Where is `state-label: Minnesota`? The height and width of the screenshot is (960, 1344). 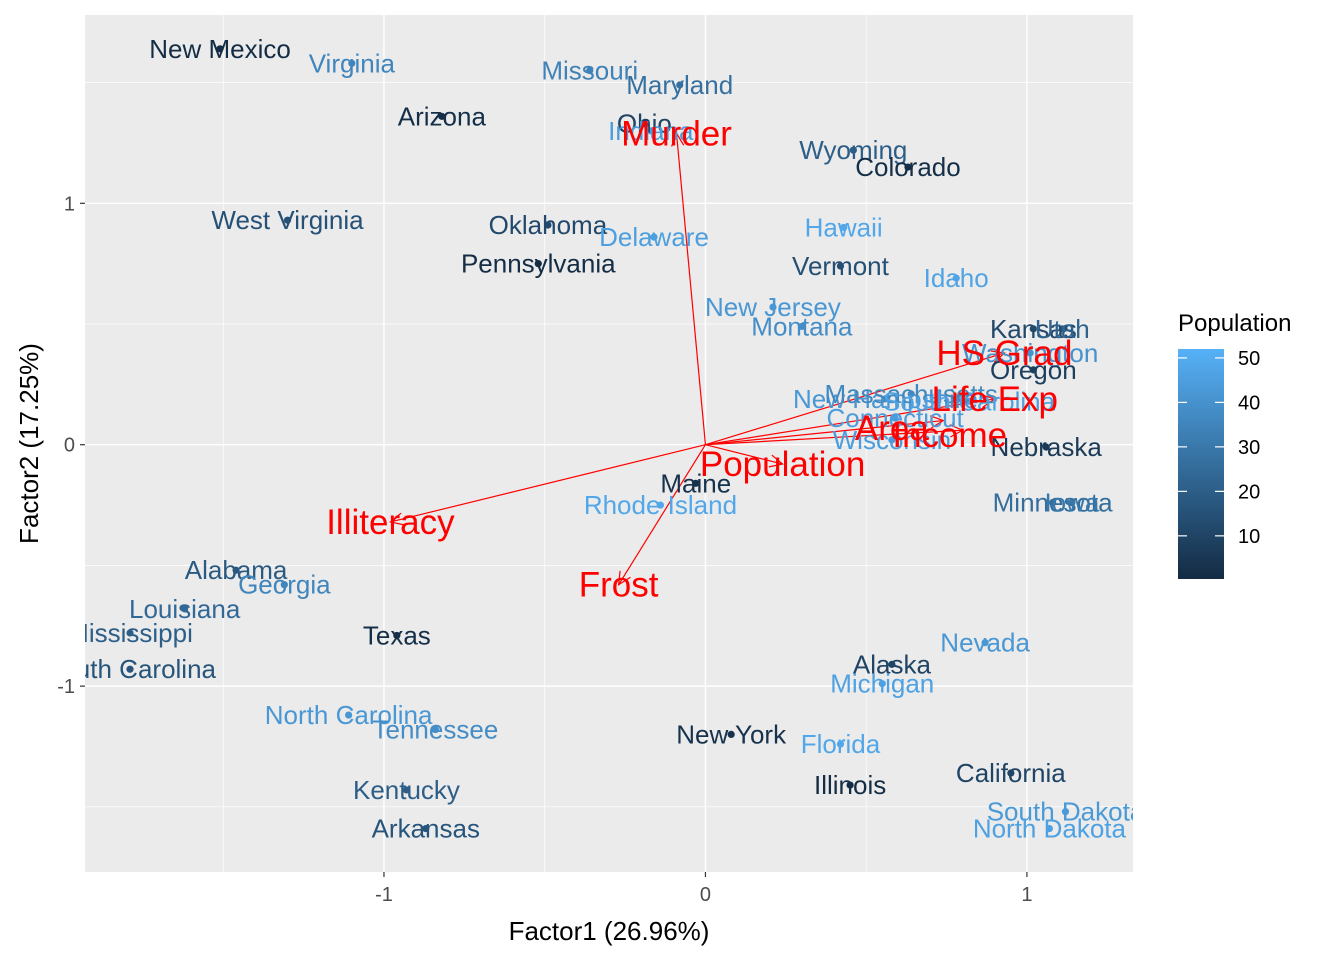
state-label: Minnesota is located at coordinates (1053, 503).